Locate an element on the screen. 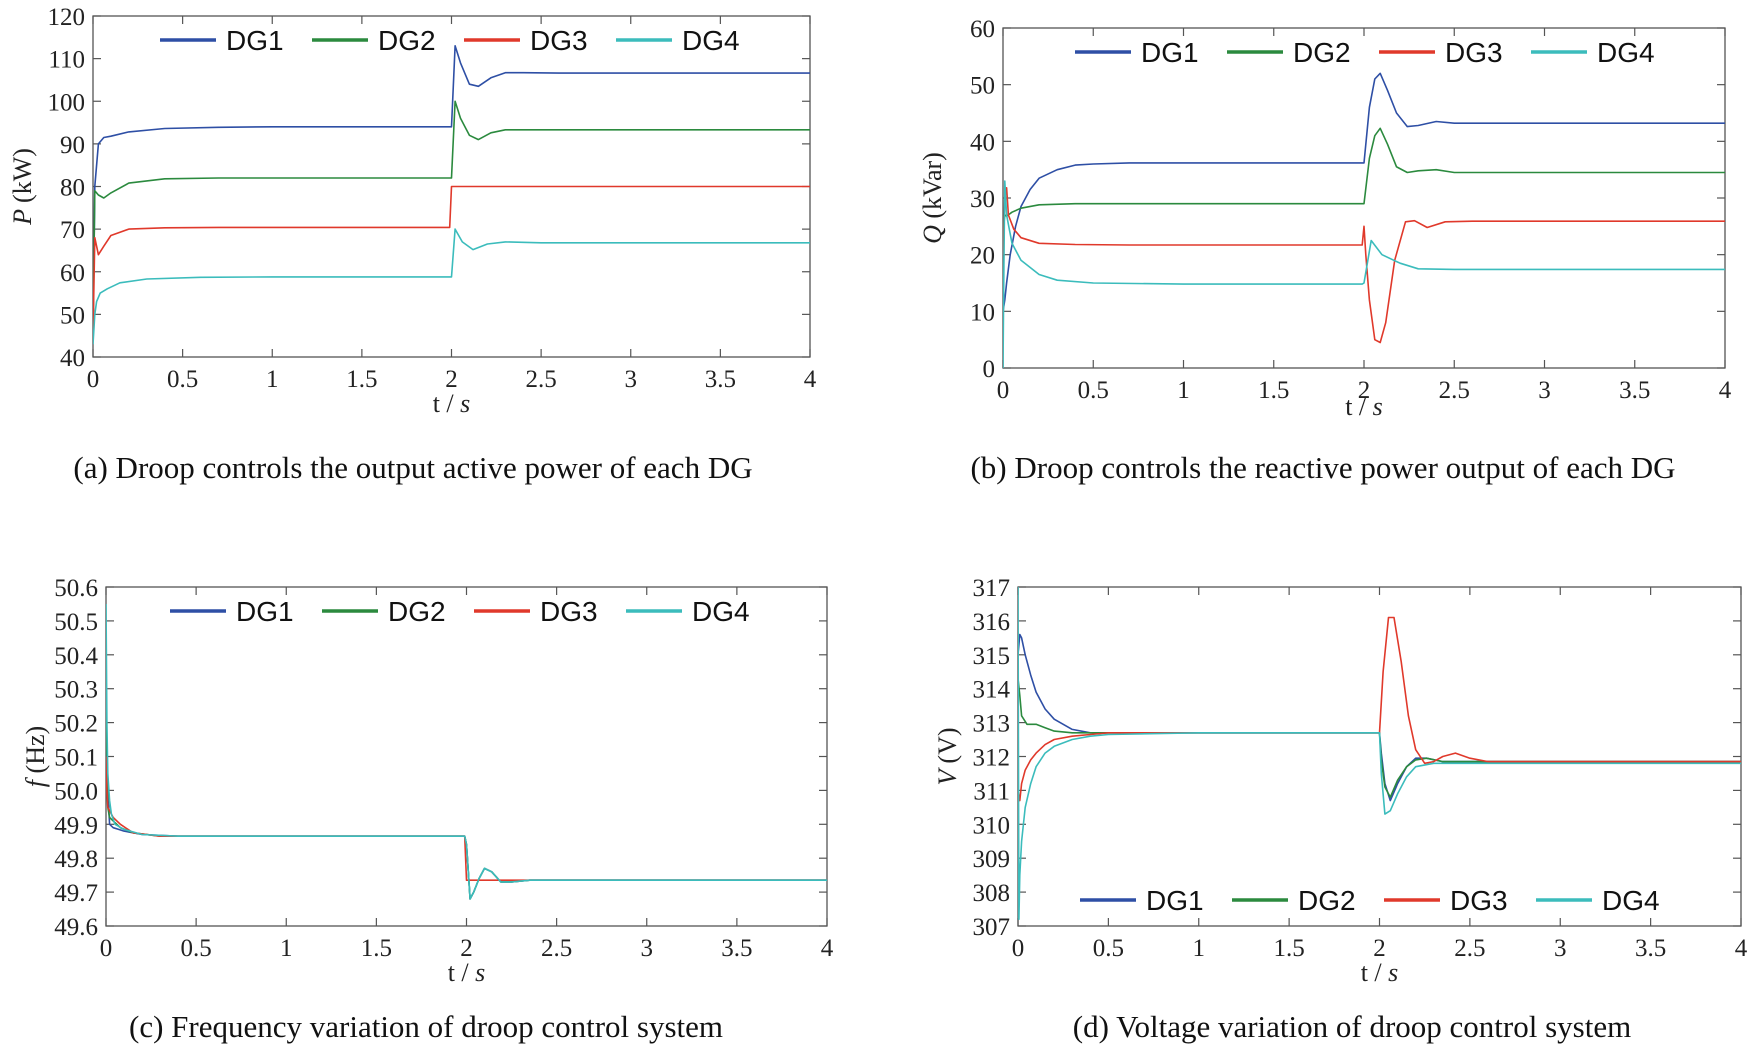 The width and height of the screenshot is (1750, 1055). y-tick-label: 317 is located at coordinates (992, 588).